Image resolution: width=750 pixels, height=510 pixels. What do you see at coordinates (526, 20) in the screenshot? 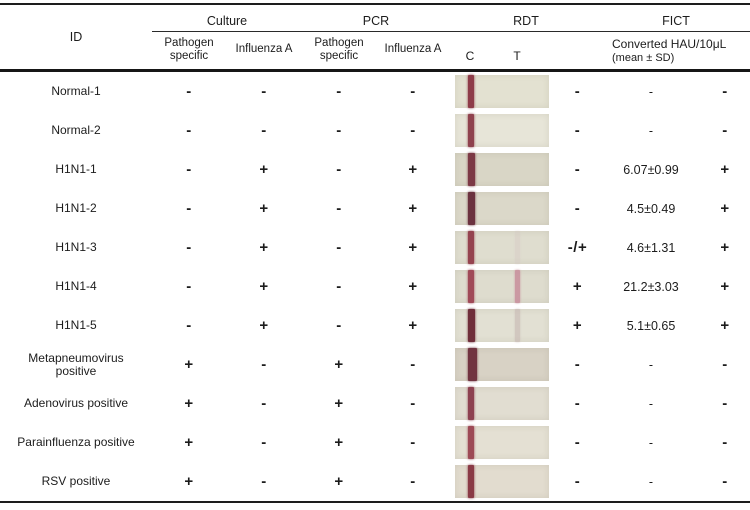
I see `group-header-rdt: RDT` at bounding box center [526, 20].